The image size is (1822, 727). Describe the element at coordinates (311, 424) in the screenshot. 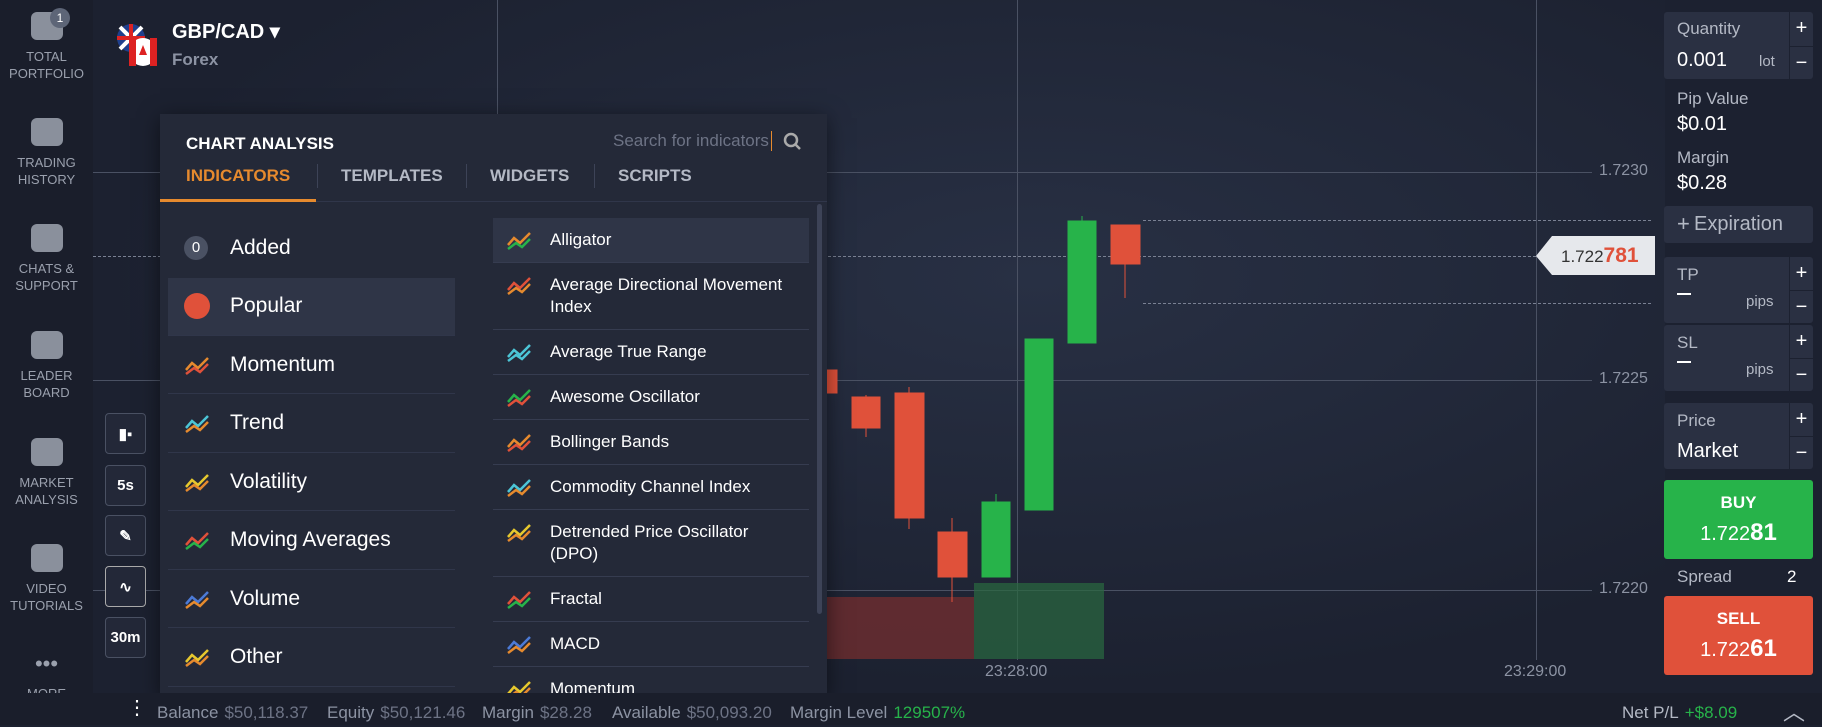

I see `category-item: Trend` at that location.